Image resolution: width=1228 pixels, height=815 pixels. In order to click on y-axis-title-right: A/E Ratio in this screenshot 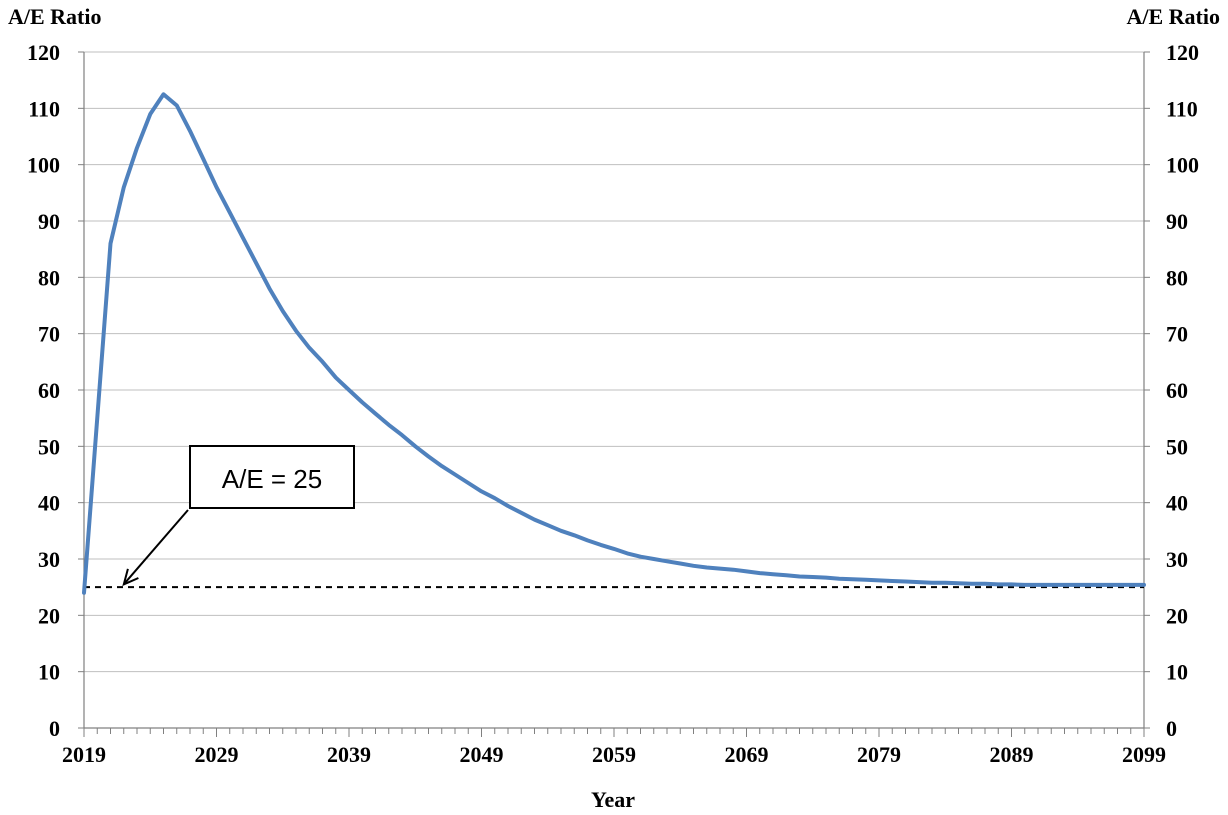, I will do `click(1174, 16)`.